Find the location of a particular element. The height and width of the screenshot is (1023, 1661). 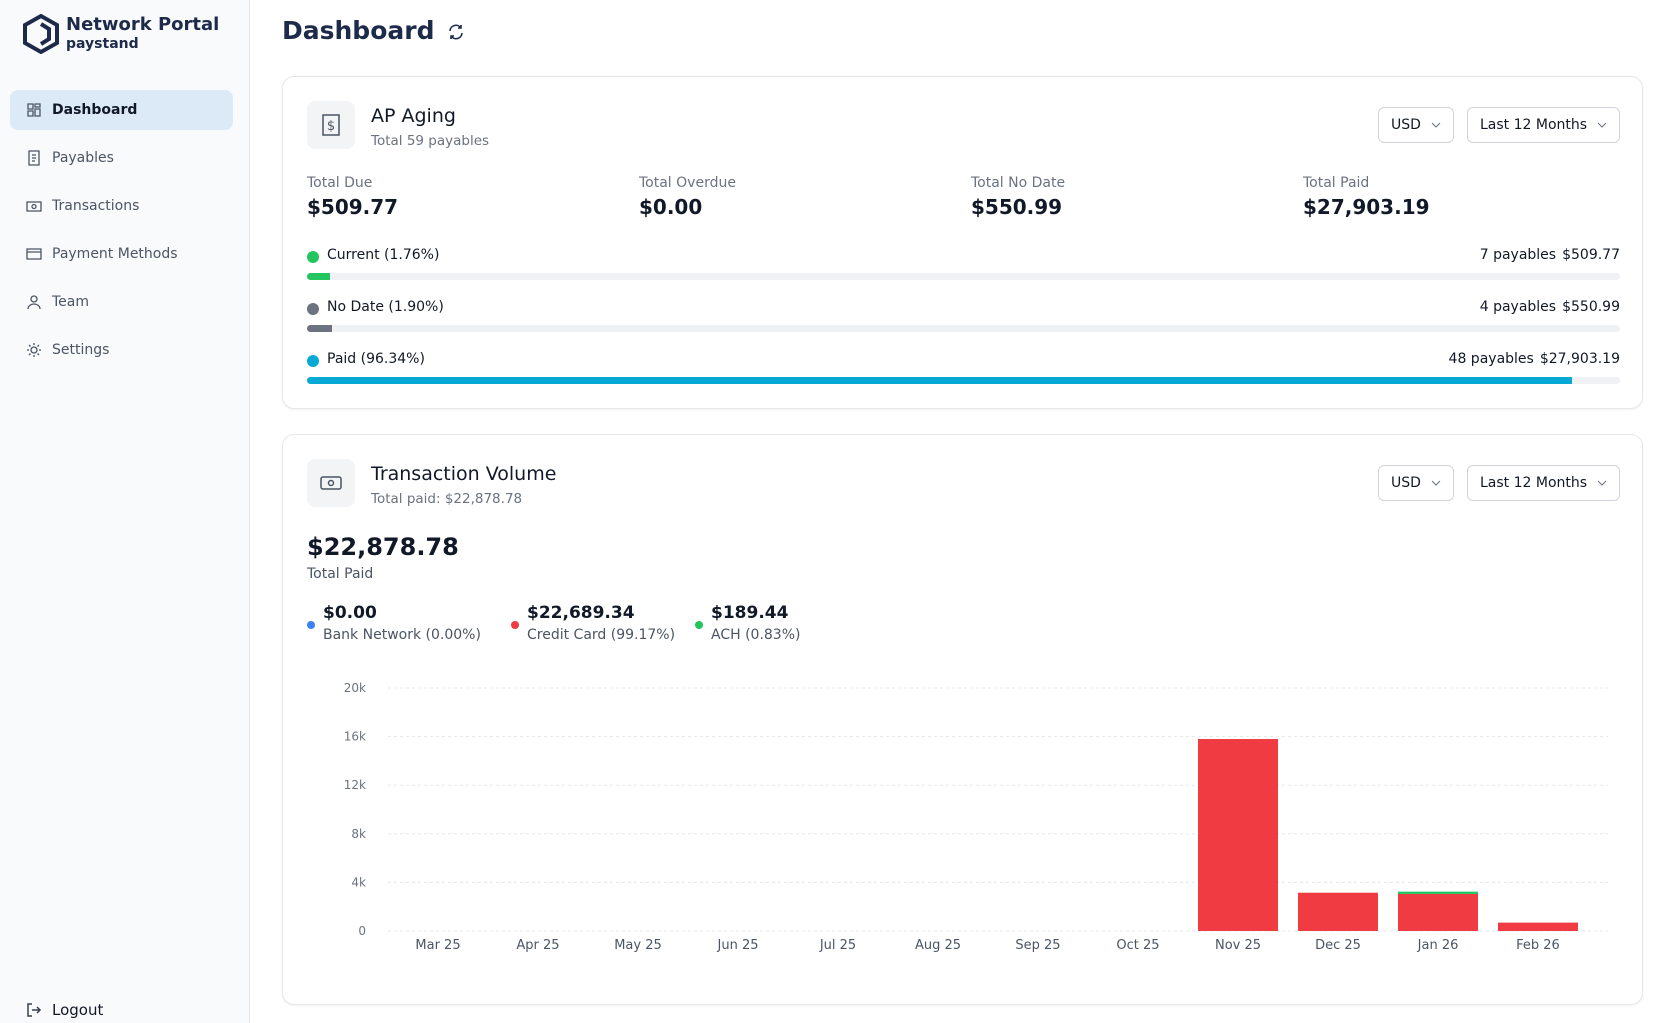

x-tick-label: Mar 25 is located at coordinates (437, 945).